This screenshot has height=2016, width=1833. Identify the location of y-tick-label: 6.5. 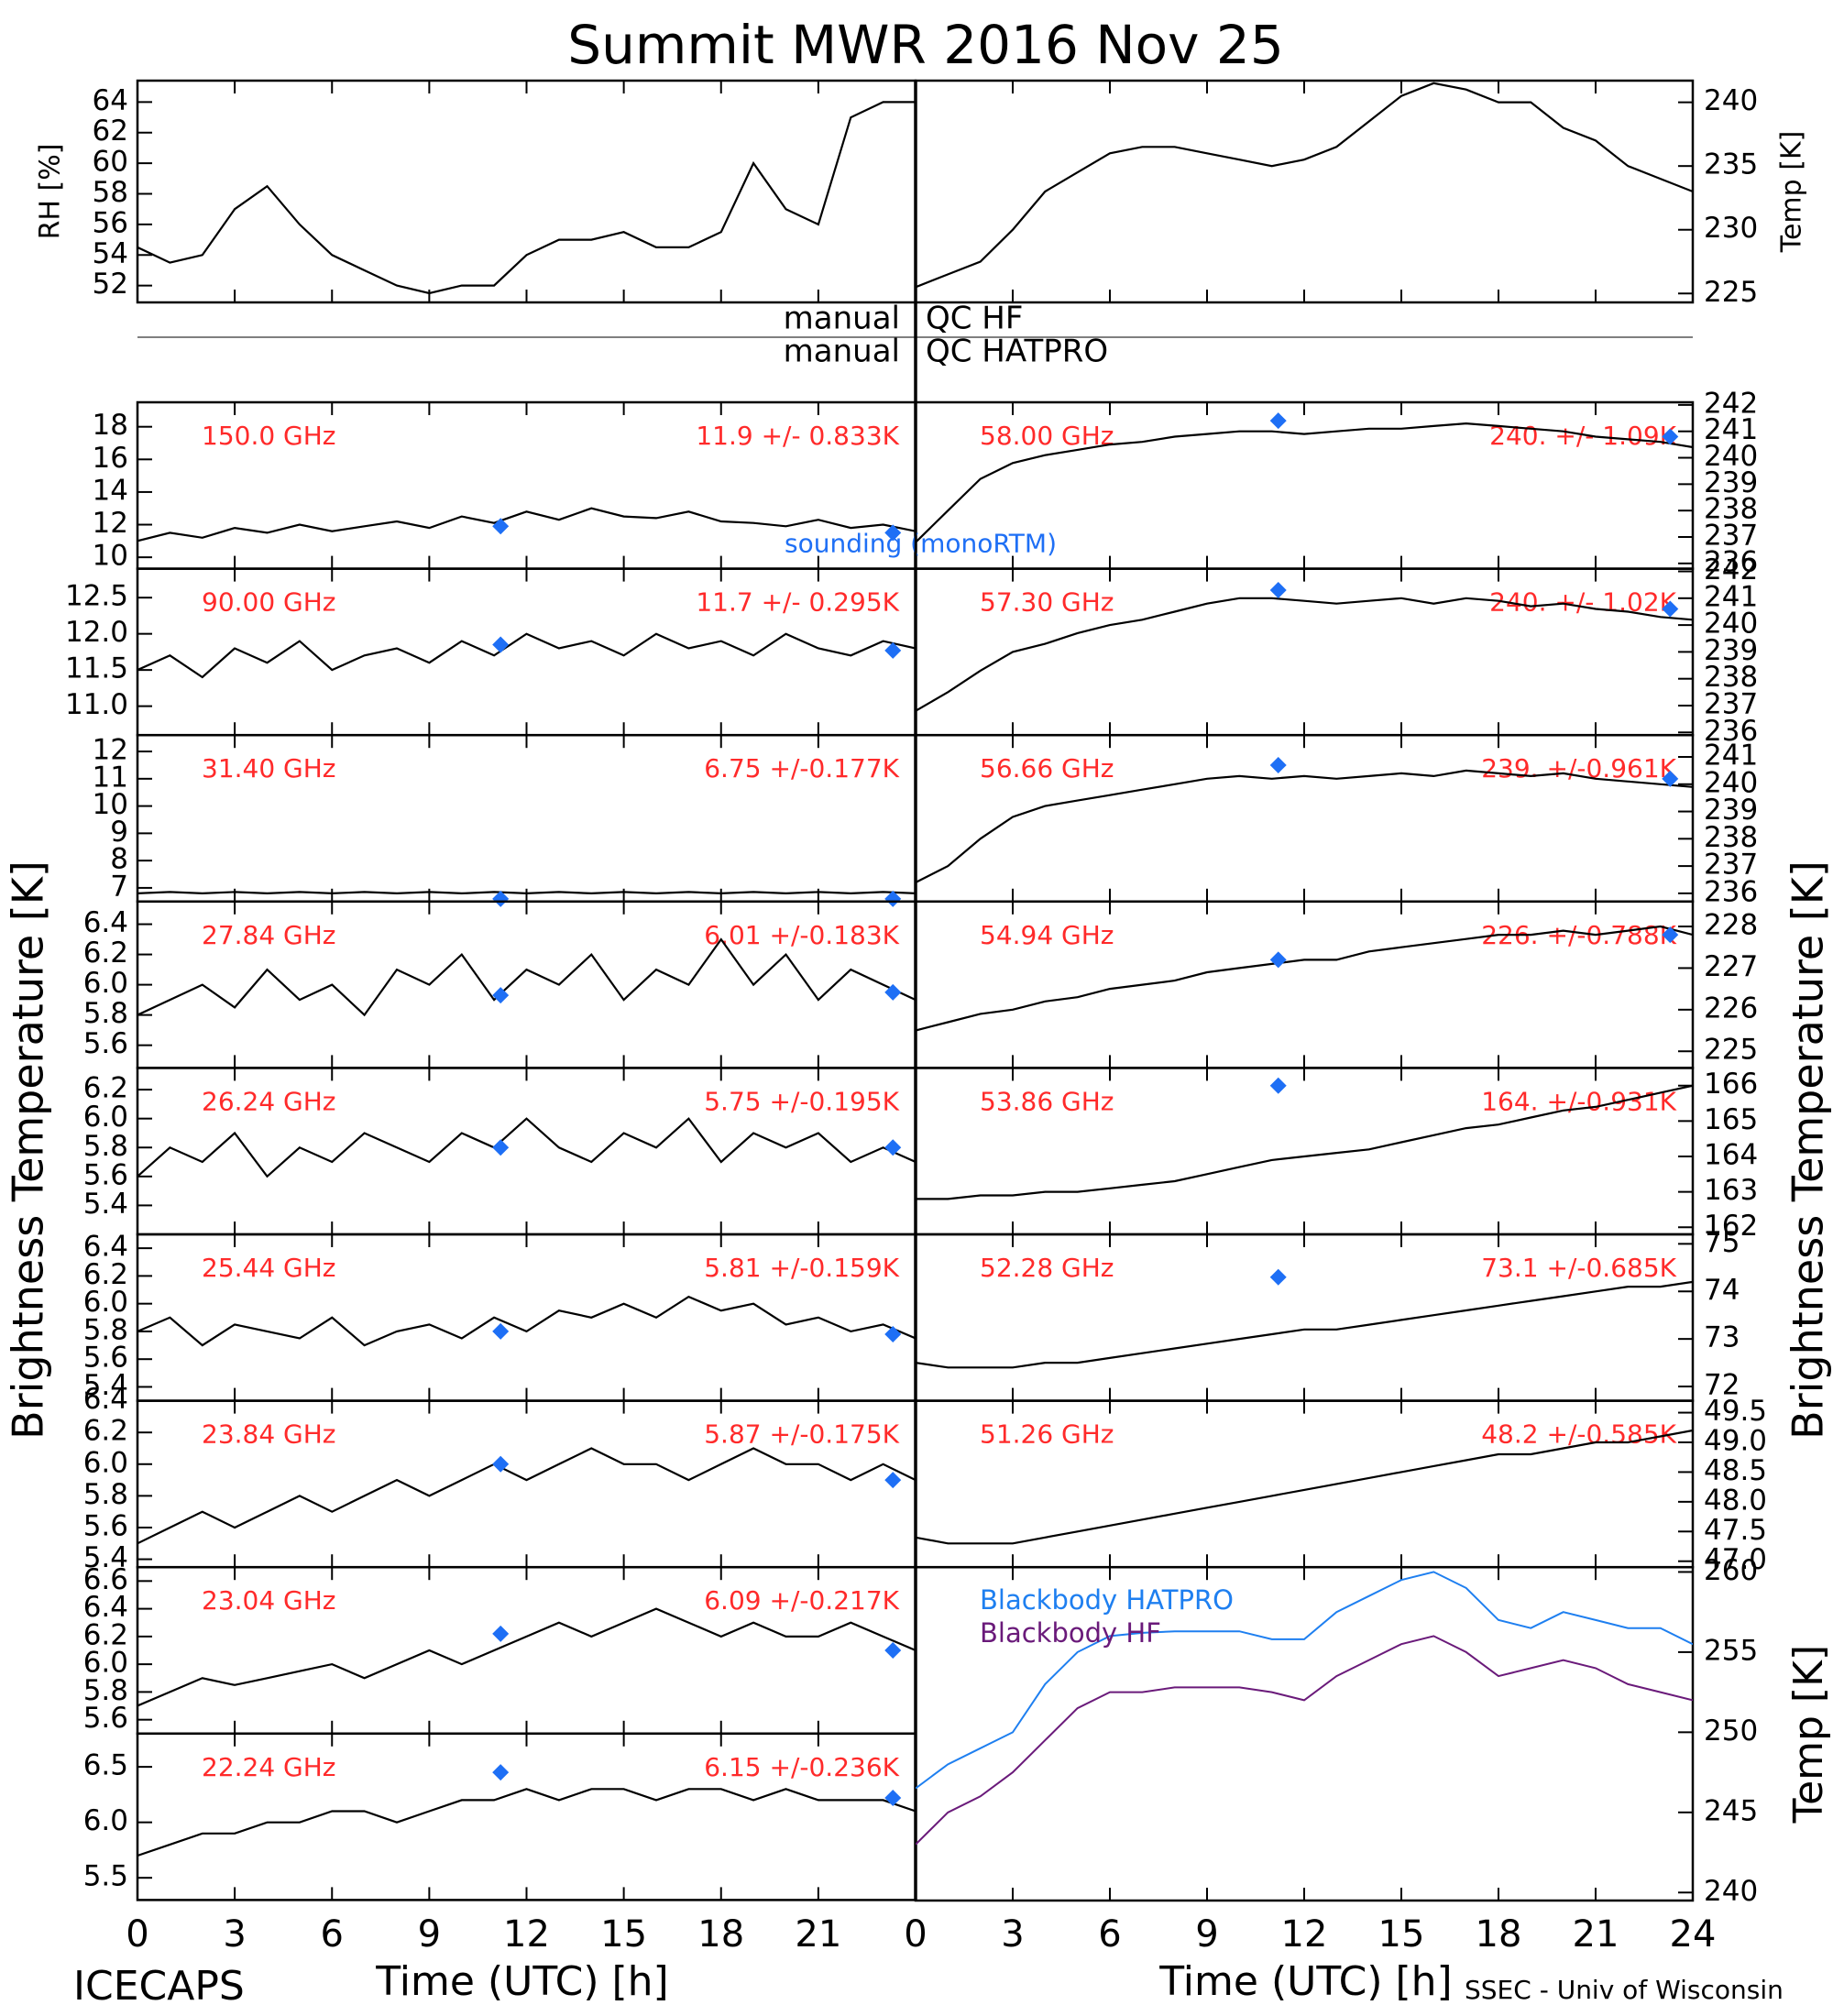
(105, 1765).